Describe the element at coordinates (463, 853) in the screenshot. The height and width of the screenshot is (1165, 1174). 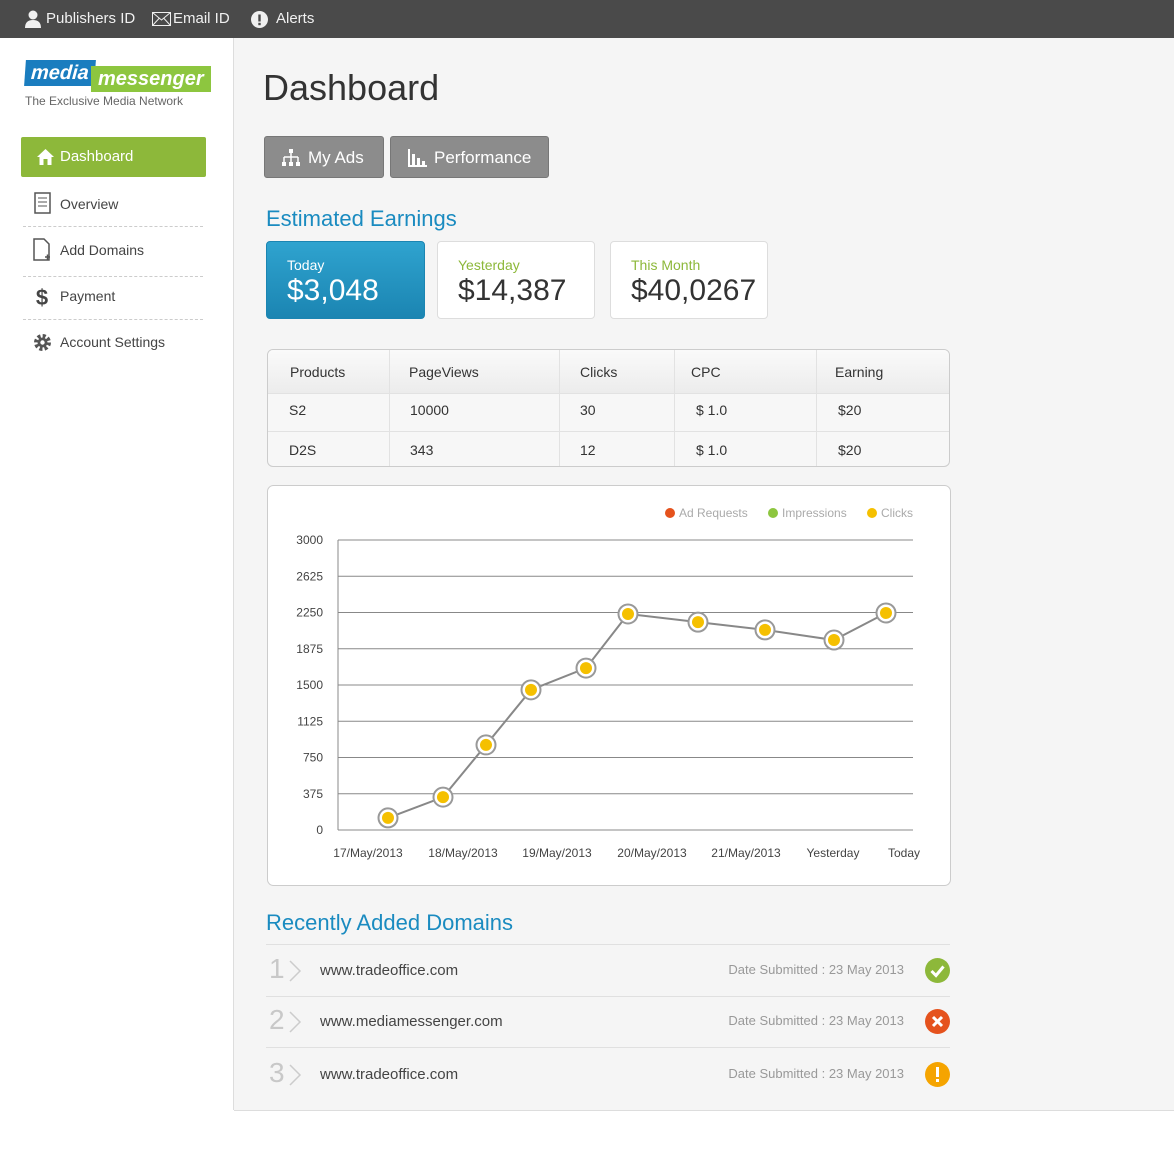
I see `x-tick-label: 18/May/2013` at that location.